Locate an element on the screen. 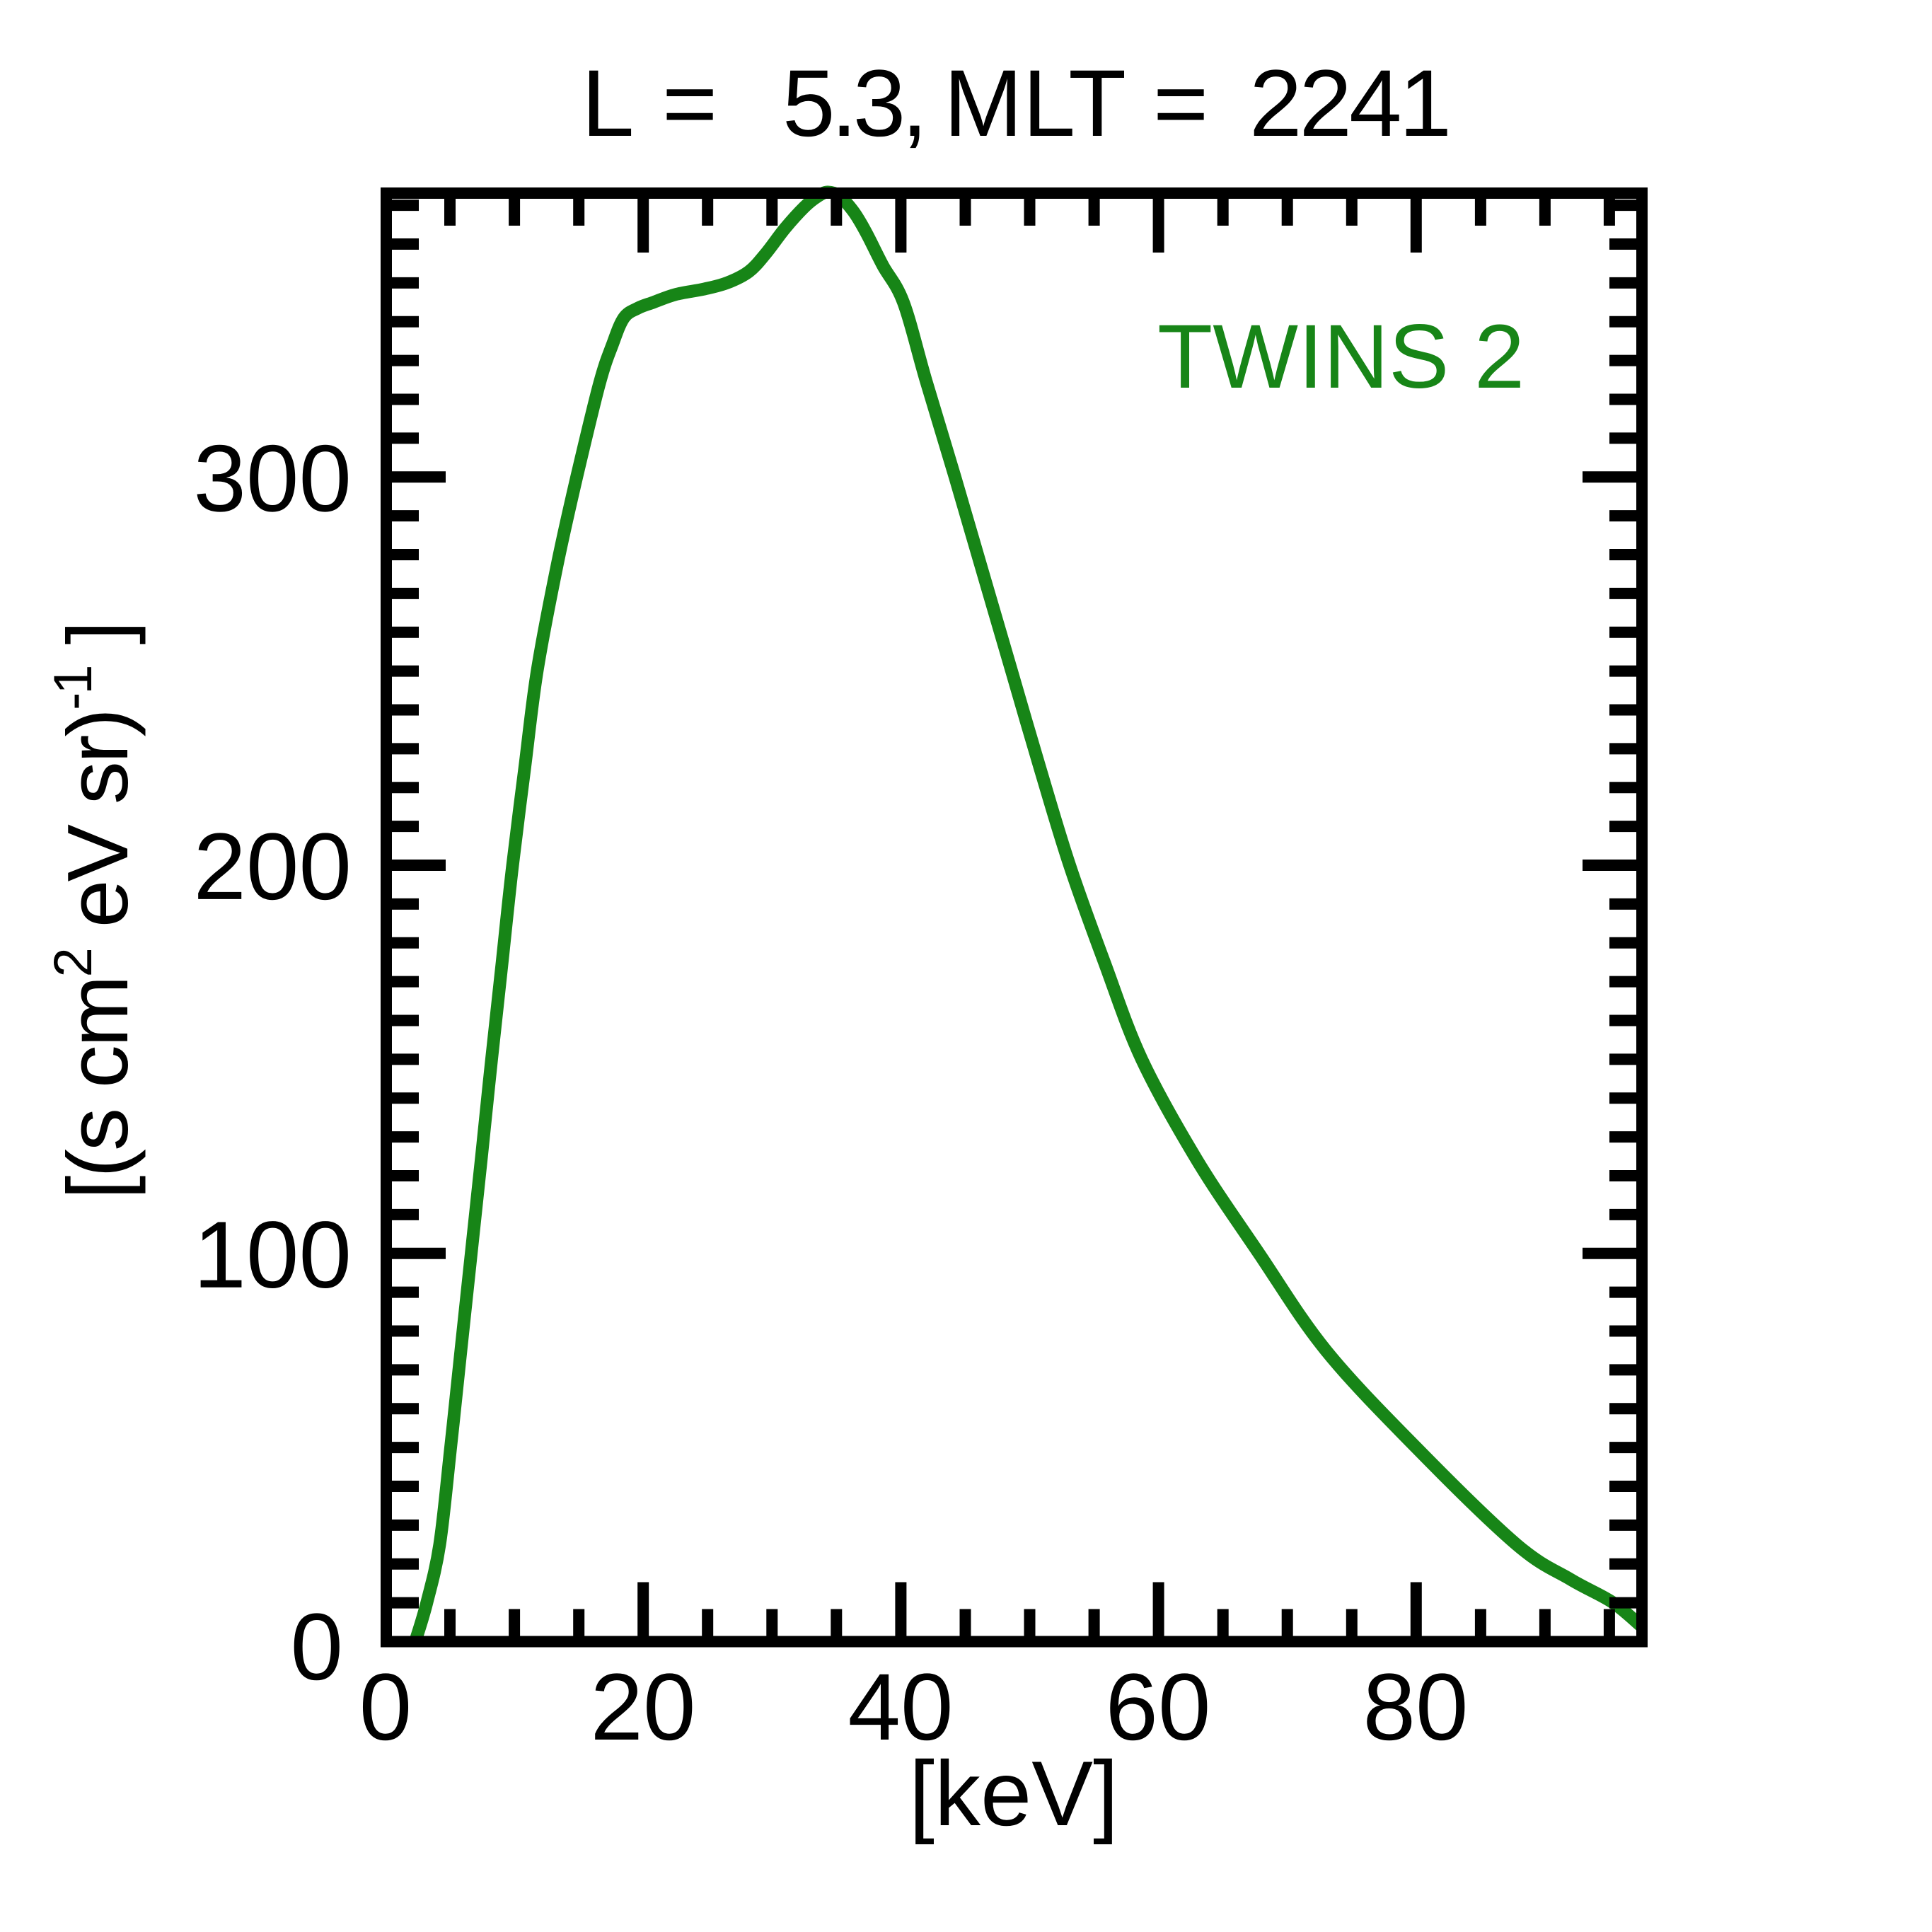 The width and height of the screenshot is (1932, 1932). svg-text: 20 is located at coordinates (642, 1707).